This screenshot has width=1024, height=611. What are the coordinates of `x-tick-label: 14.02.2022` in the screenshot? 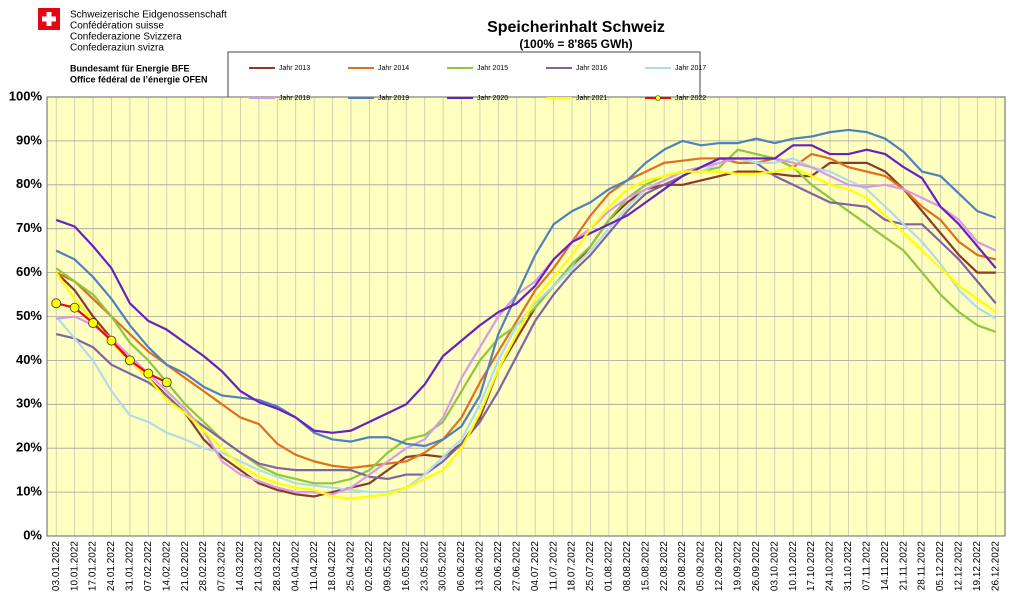 It's located at (166, 566).